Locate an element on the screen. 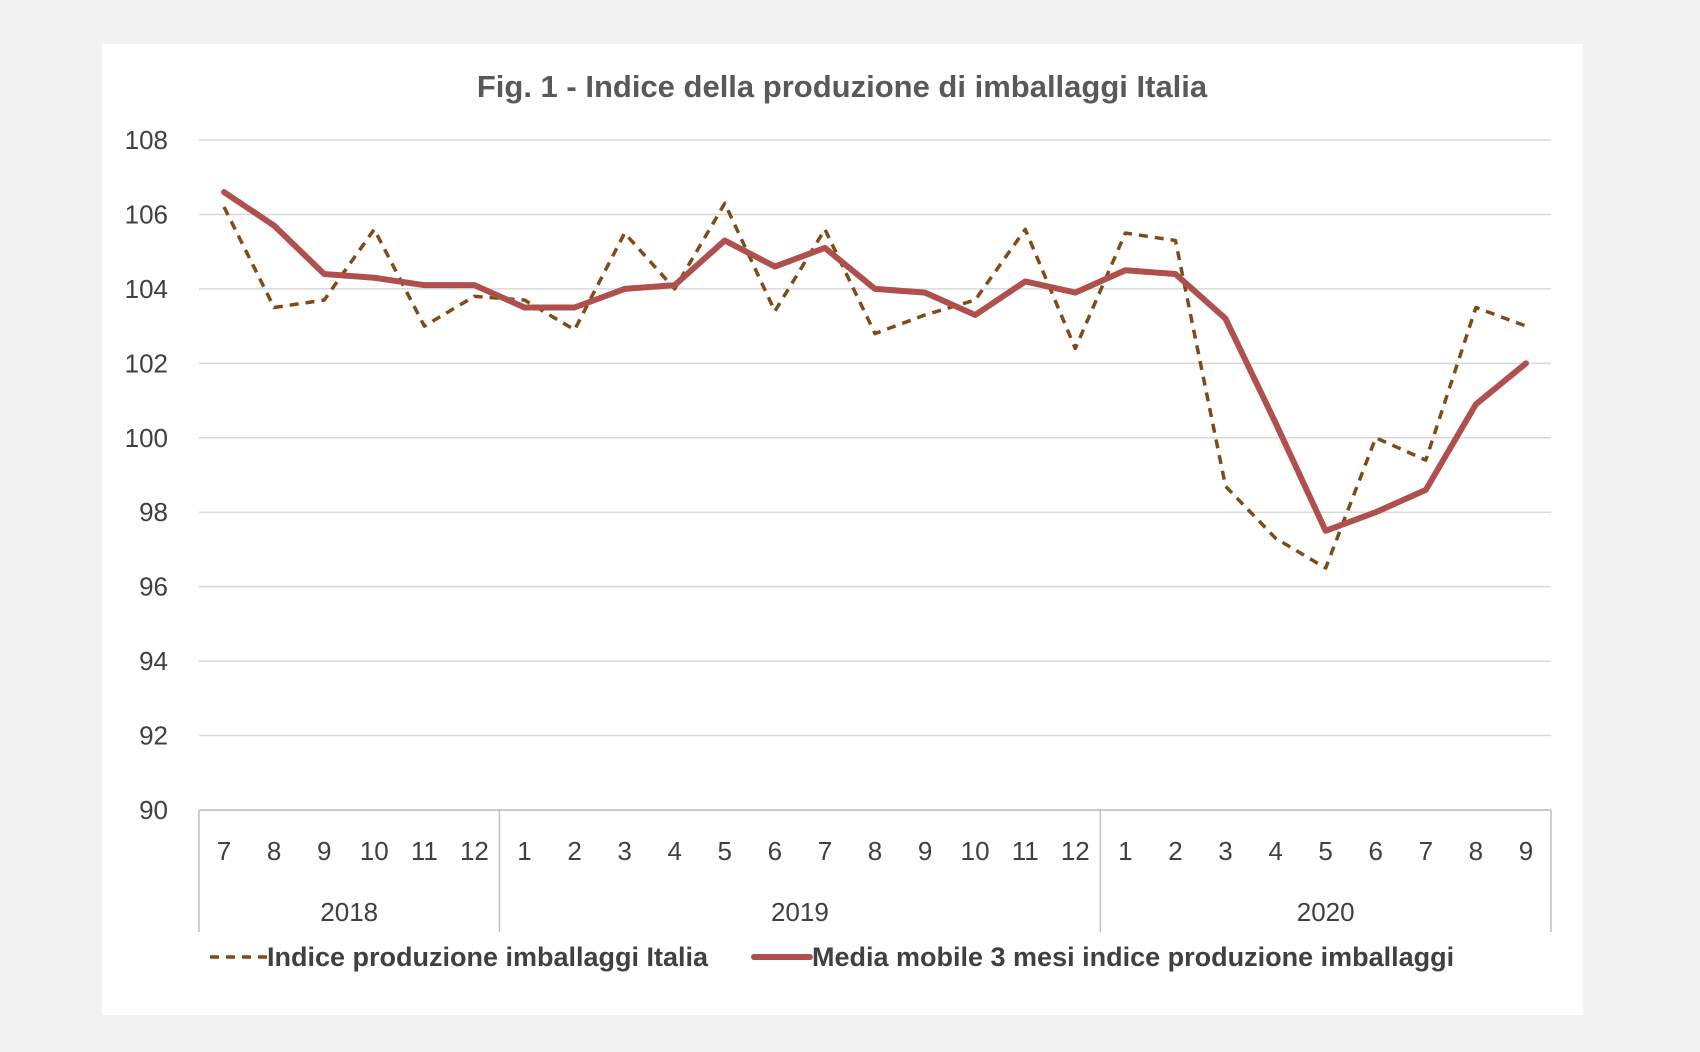 The image size is (1700, 1052). y-tick-label: 90 is located at coordinates (153, 810).